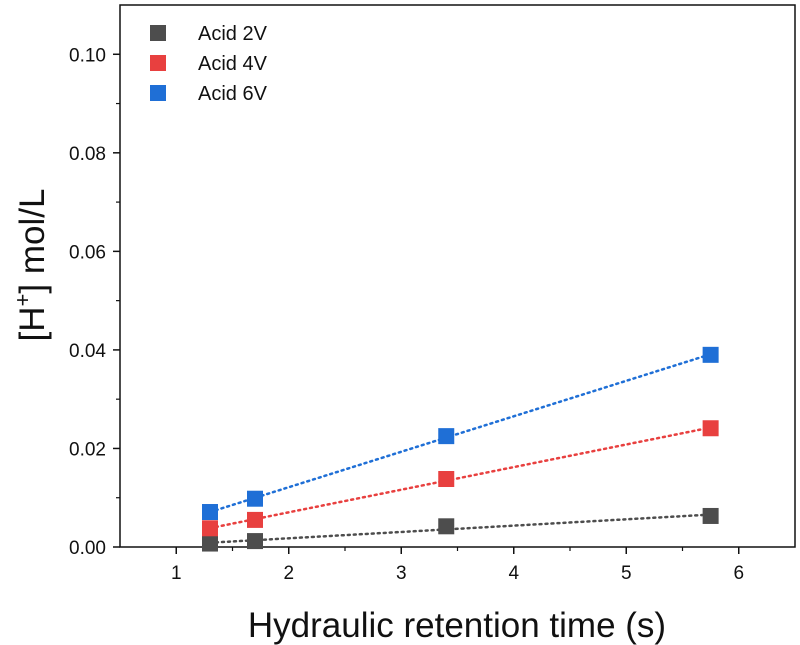  Describe the element at coordinates (32, 323) in the screenshot. I see `y-axis-title-prefix: [H` at that location.